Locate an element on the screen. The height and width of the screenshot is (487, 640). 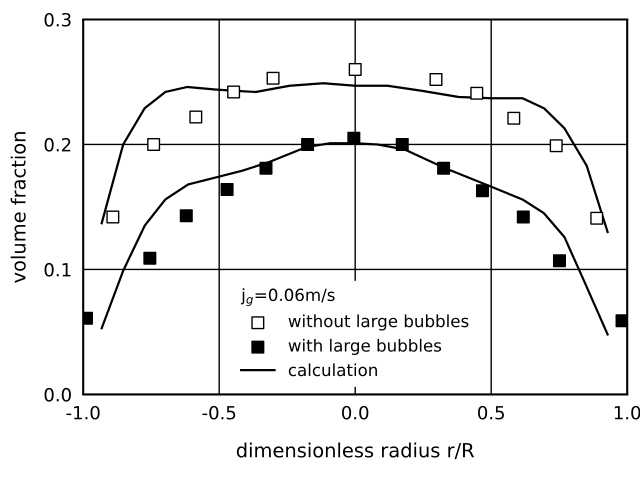
legend-title: j$_{g}$=0.06m/s is located at coordinates (287, 297).